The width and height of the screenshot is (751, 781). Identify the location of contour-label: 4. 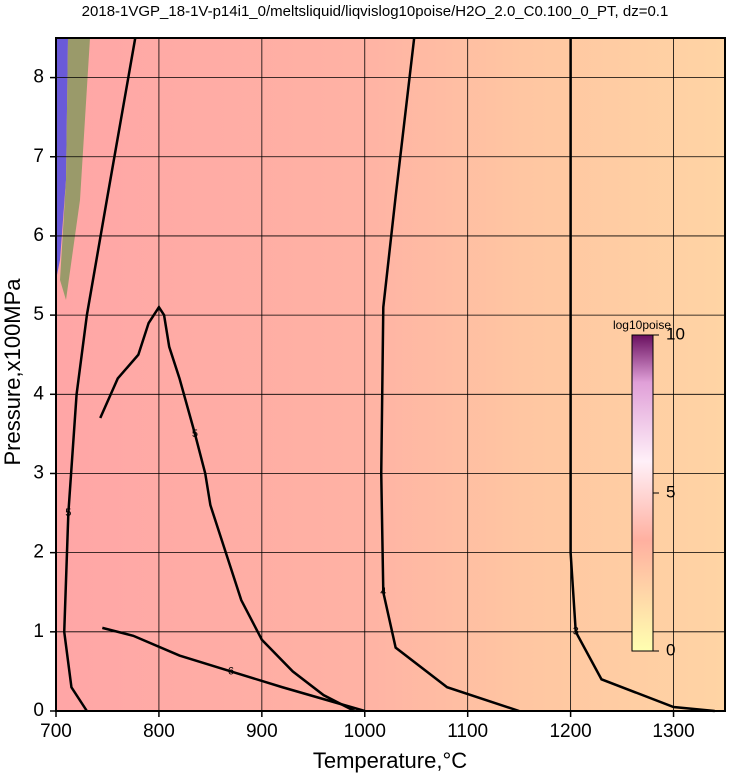
(383, 592).